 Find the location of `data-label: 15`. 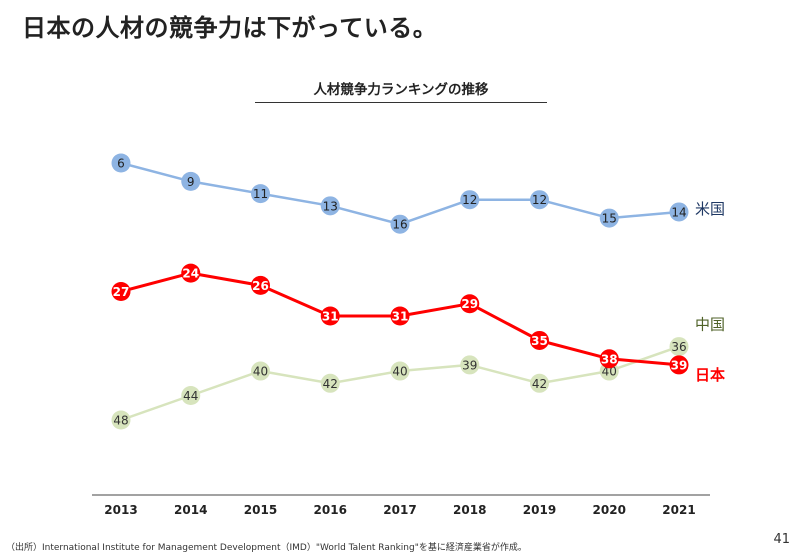

data-label: 15 is located at coordinates (609, 219).